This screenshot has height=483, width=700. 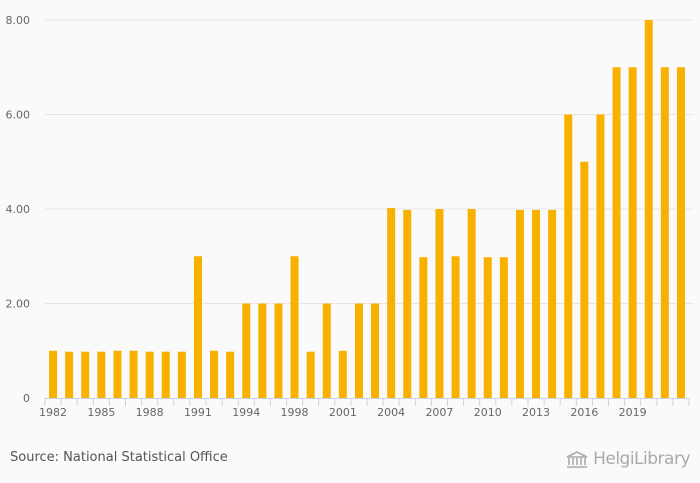 I want to click on bar-2019, so click(x=648, y=209).